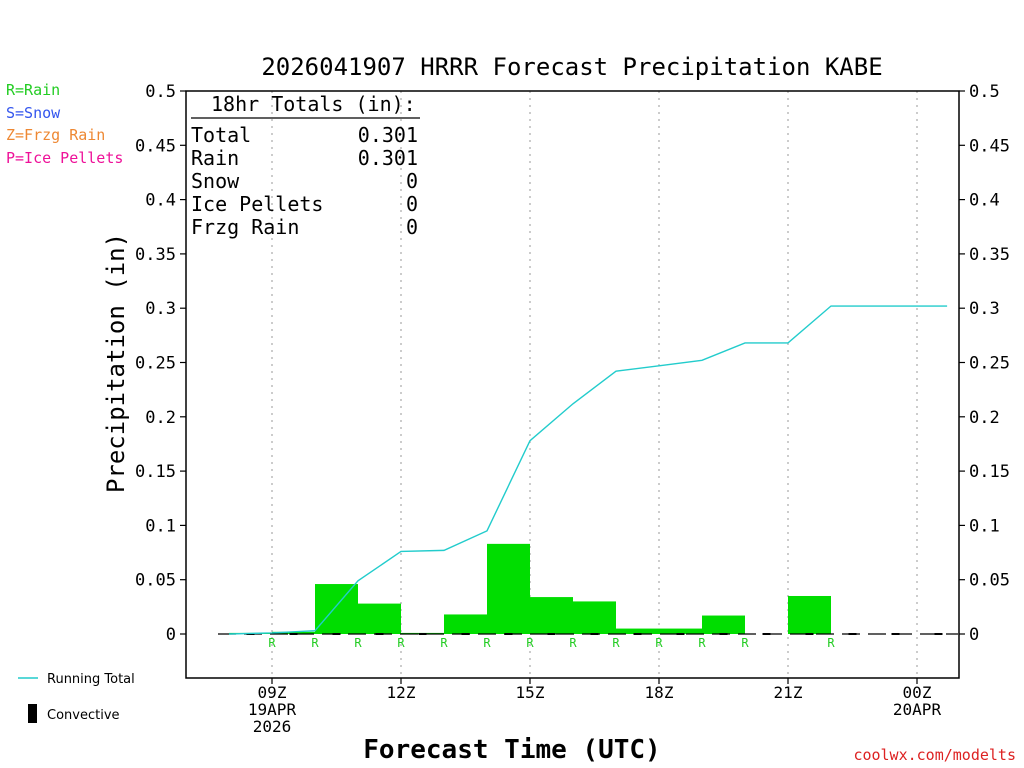  Describe the element at coordinates (989, 581) in the screenshot. I see `y-tick-label-right-1: 0.05` at that location.